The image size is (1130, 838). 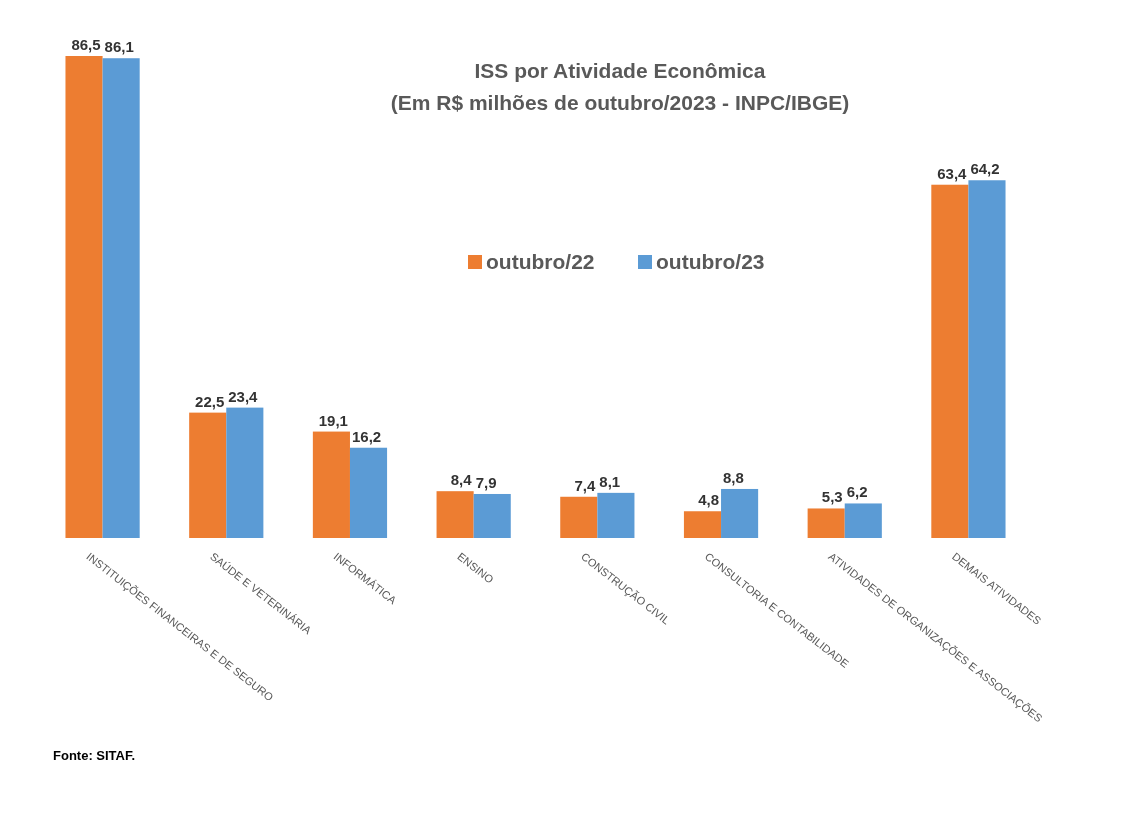 What do you see at coordinates (952, 173) in the screenshot?
I see `data-label: 63,4` at bounding box center [952, 173].